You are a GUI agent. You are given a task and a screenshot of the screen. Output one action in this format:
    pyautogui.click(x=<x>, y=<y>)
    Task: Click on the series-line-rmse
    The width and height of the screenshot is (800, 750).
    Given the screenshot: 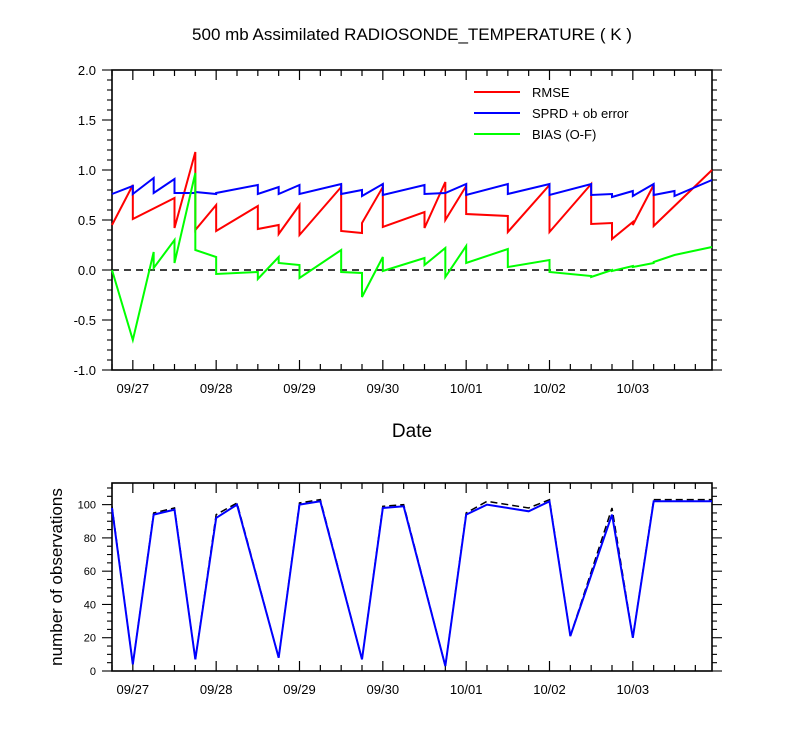 What is the action you would take?
    pyautogui.click(x=412, y=196)
    